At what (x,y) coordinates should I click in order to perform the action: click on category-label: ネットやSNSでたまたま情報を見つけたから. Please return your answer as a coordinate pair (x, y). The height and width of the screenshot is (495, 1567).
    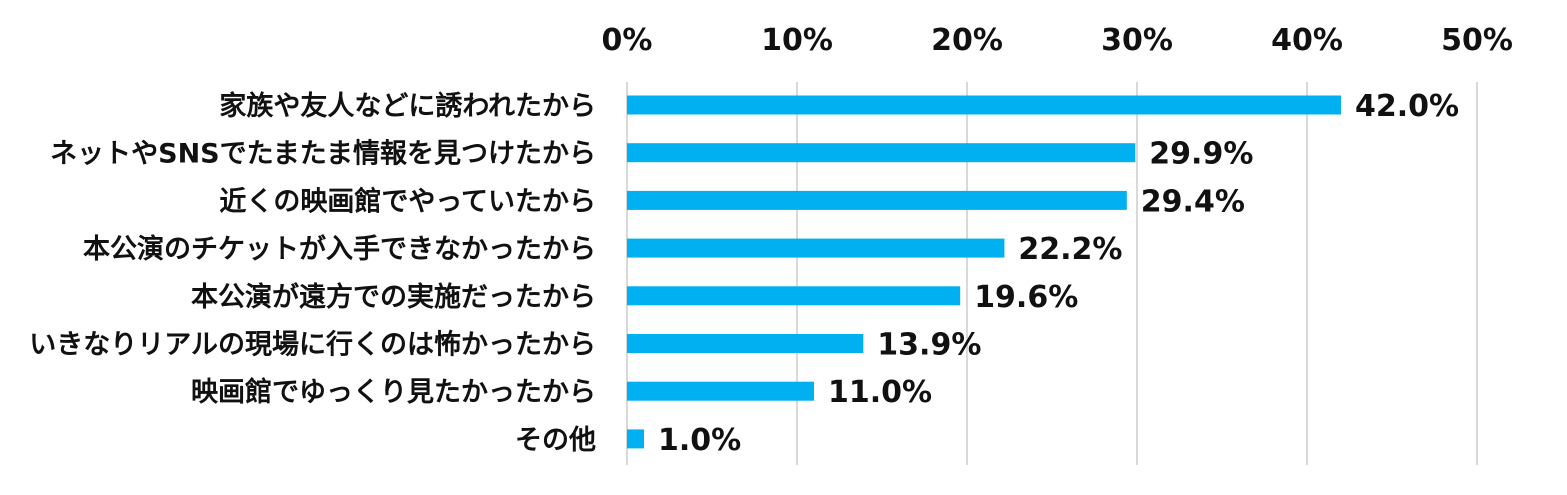
    Looking at the image, I should click on (323, 154).